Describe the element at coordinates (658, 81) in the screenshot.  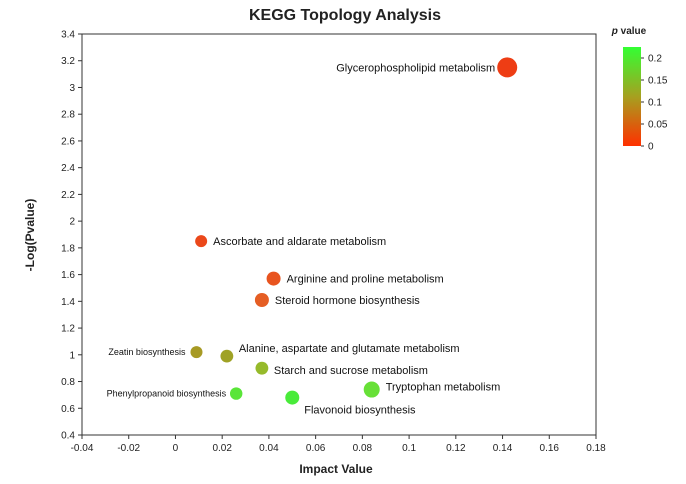
I see `legend-tick-label: 0.15` at that location.